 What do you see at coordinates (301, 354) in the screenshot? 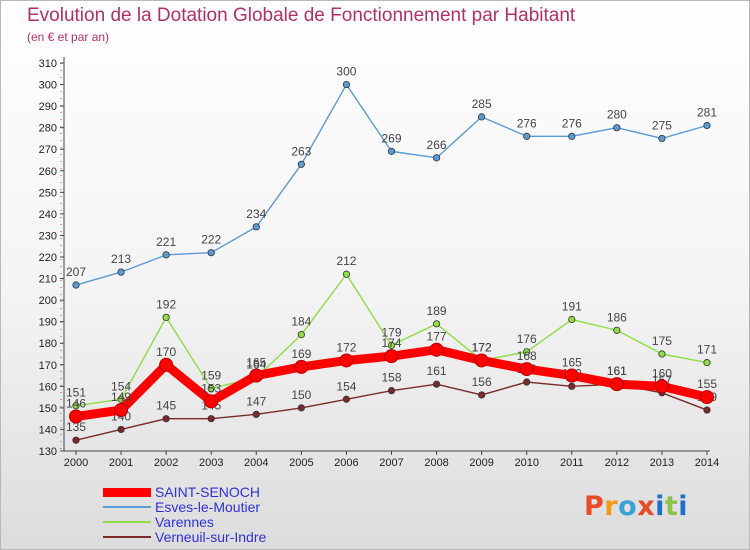
I see `data-label: 169` at bounding box center [301, 354].